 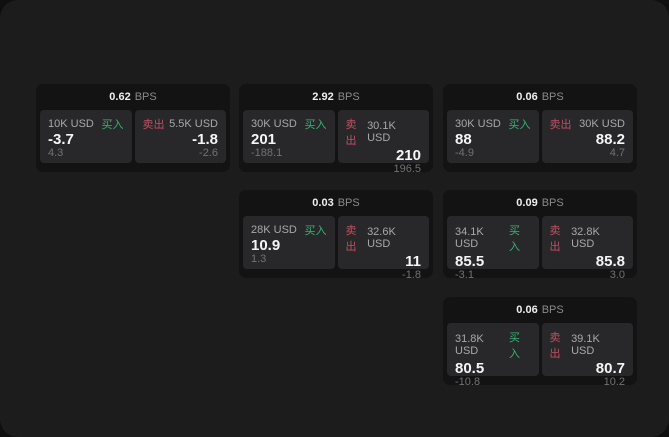 What do you see at coordinates (610, 261) in the screenshot?
I see `sell-price: 85.8` at bounding box center [610, 261].